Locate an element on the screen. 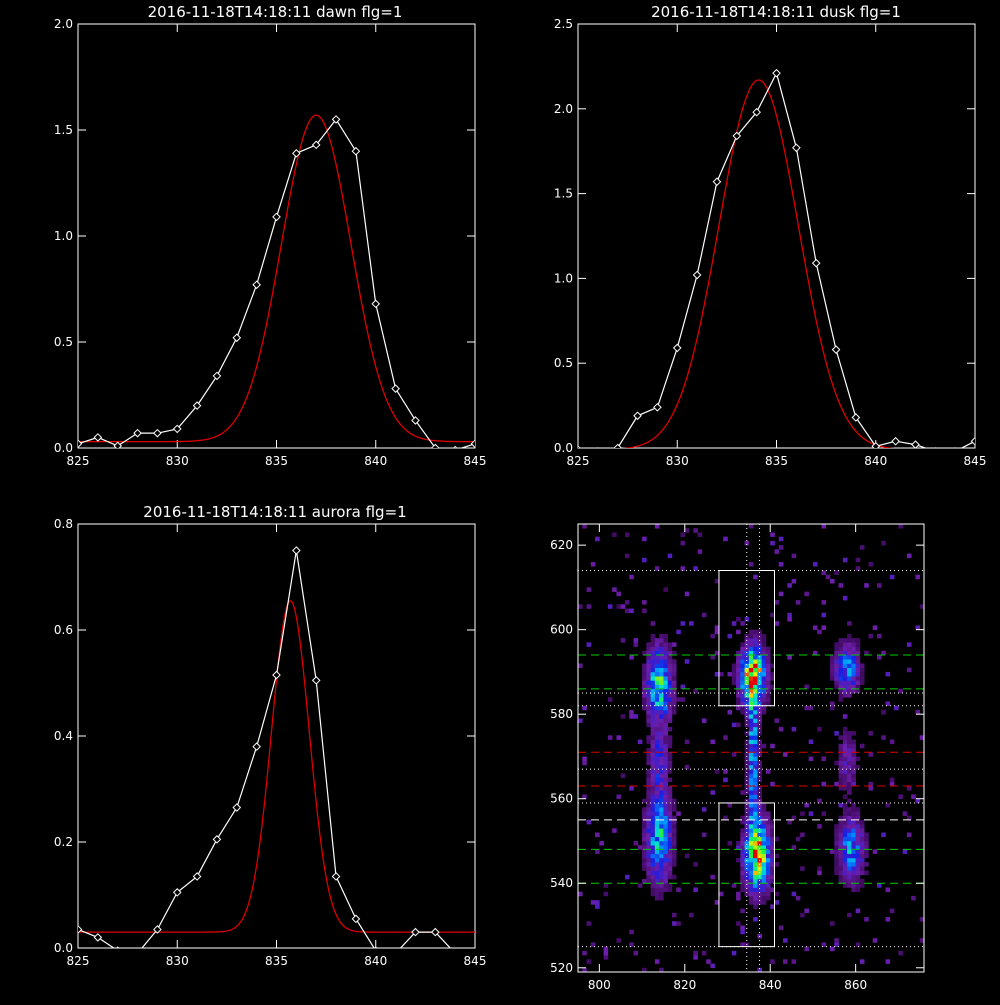  aurora-ytick-label: 0.6 is located at coordinates (63, 630).